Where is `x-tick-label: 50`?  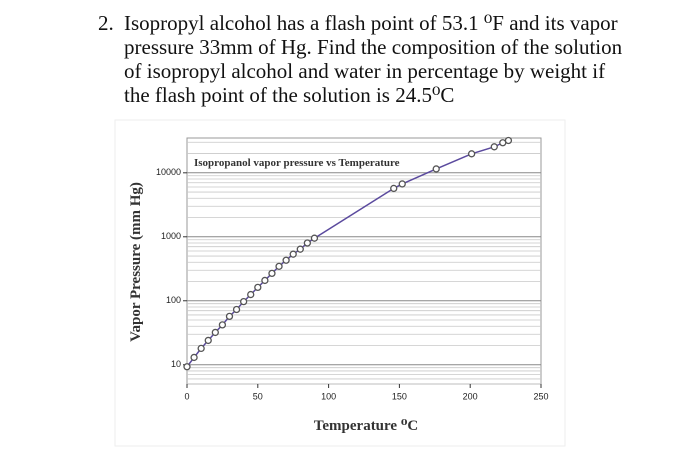 x-tick-label: 50 is located at coordinates (258, 396).